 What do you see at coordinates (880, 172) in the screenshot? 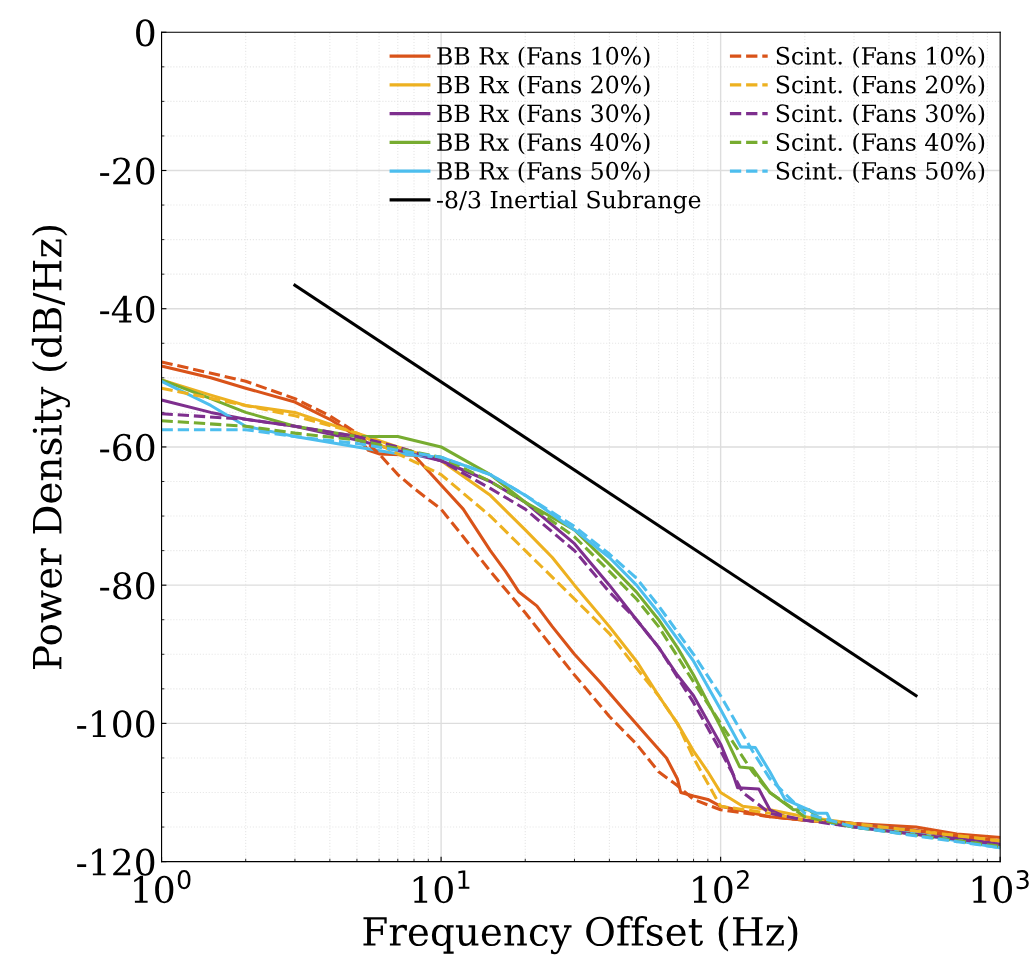
I see `legend-label: Scint. (Fans 50%)` at bounding box center [880, 172].